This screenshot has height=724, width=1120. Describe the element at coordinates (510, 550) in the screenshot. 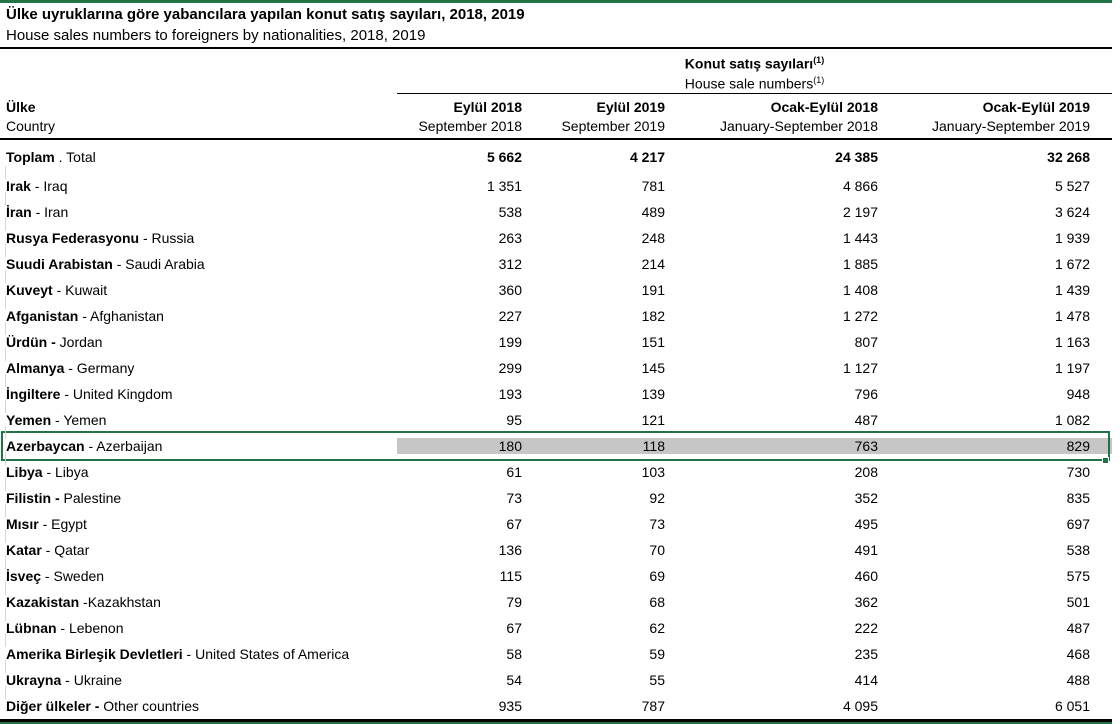

I see `value-cell: 136` at that location.